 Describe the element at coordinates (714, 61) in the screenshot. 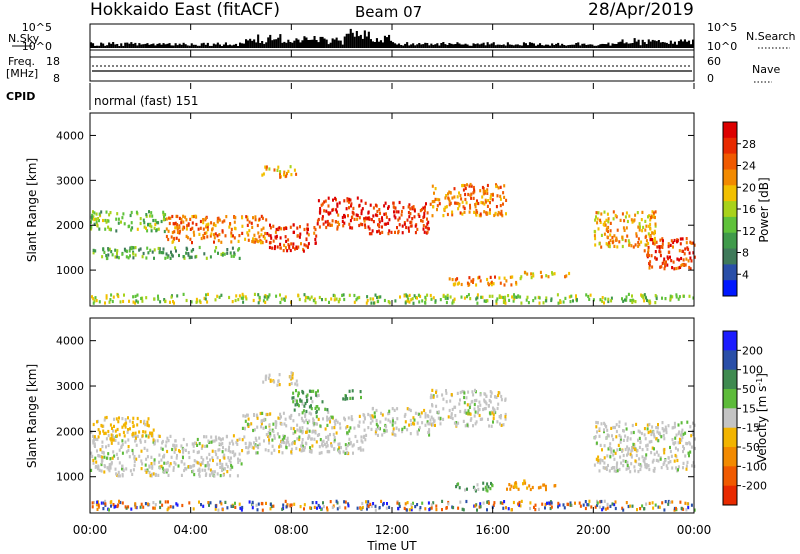

I see `nave-tick-high: 60` at that location.